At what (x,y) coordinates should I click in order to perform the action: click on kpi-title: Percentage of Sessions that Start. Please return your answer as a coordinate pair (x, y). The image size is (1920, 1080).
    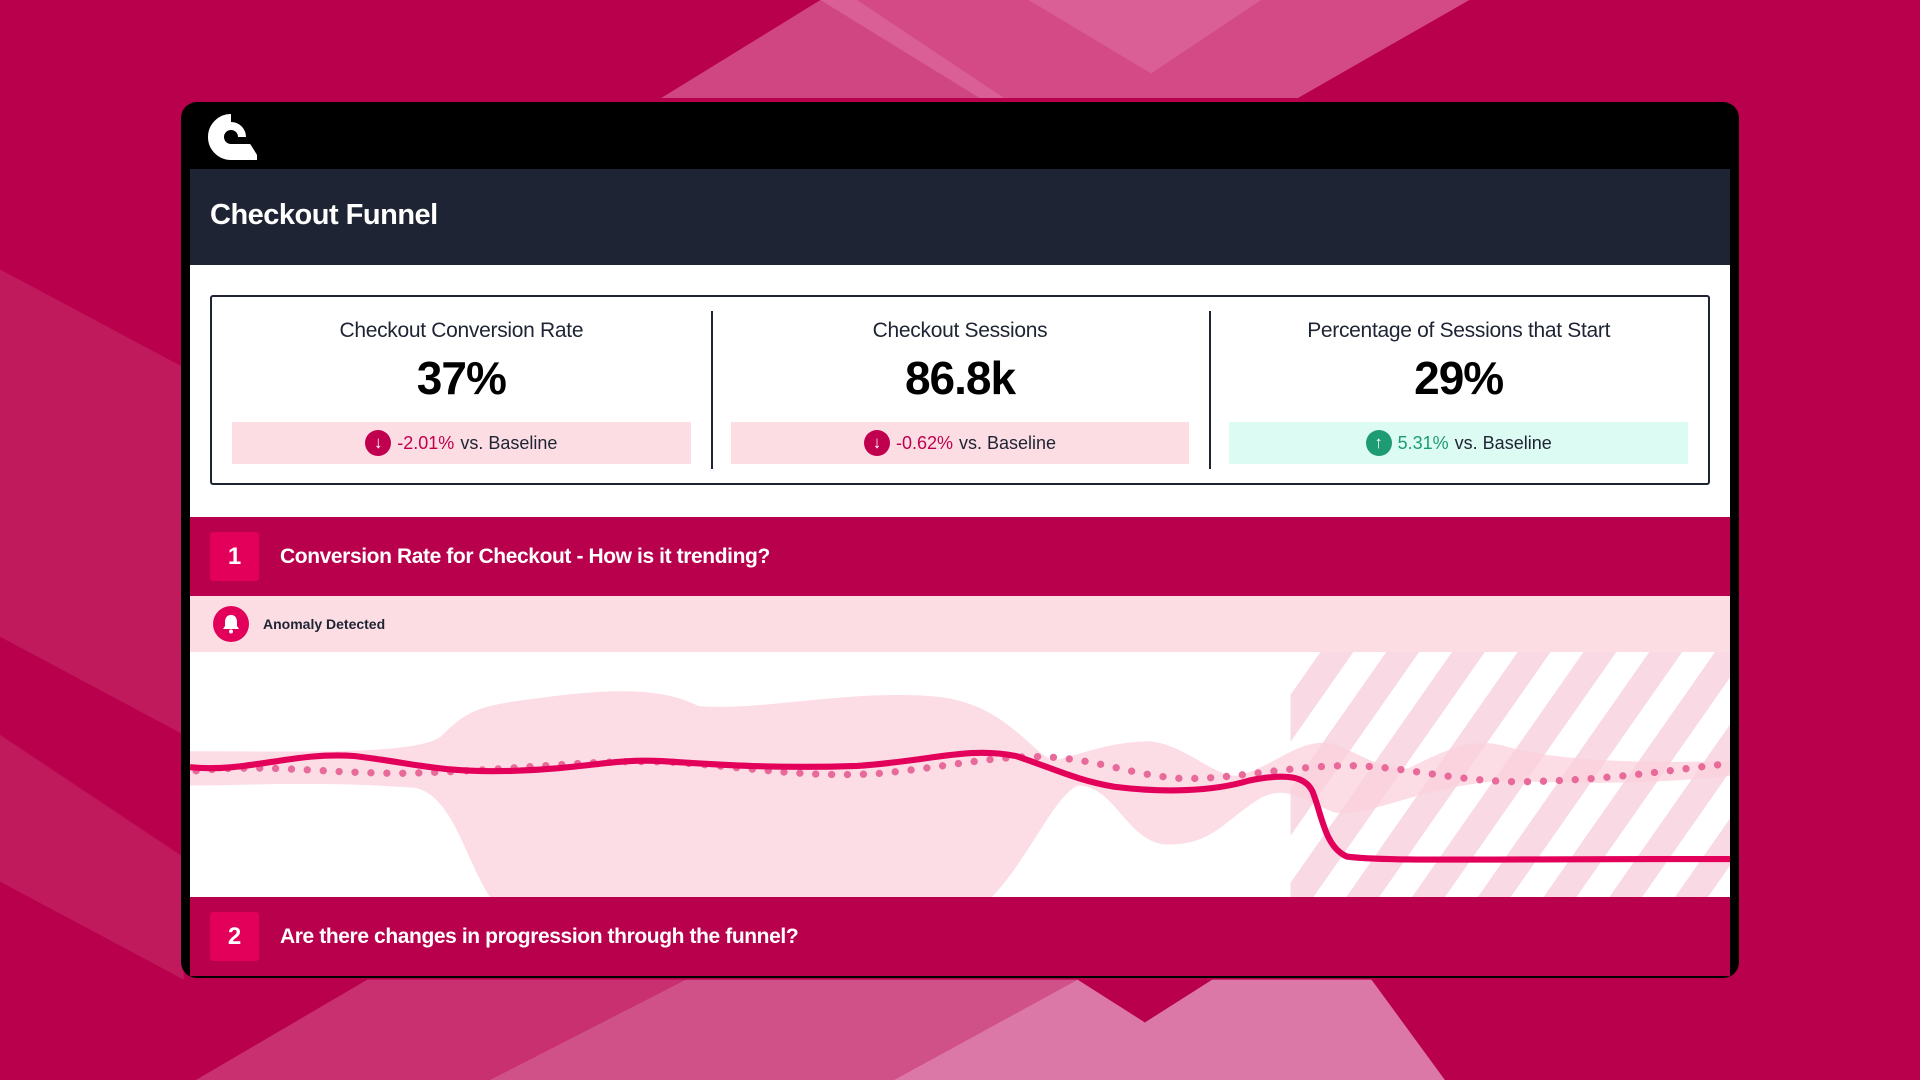
    Looking at the image, I should click on (1459, 330).